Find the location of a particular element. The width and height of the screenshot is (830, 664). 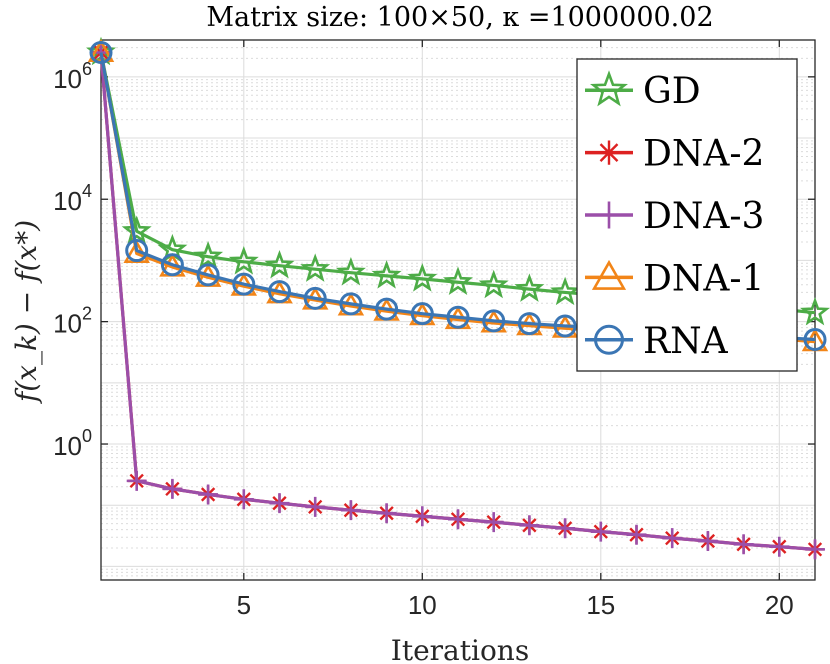

y-tick-label: 10⁶ is located at coordinates (72, 76).